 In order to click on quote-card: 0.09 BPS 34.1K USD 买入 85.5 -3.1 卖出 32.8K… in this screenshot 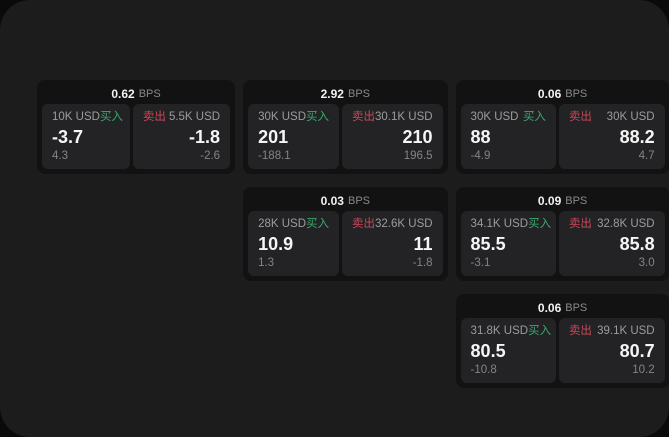, I will do `click(562, 234)`.